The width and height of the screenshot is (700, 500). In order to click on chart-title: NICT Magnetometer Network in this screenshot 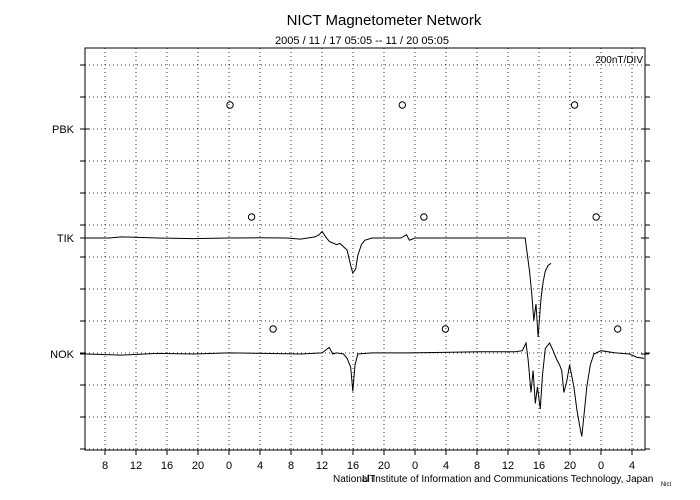, I will do `click(384, 20)`.